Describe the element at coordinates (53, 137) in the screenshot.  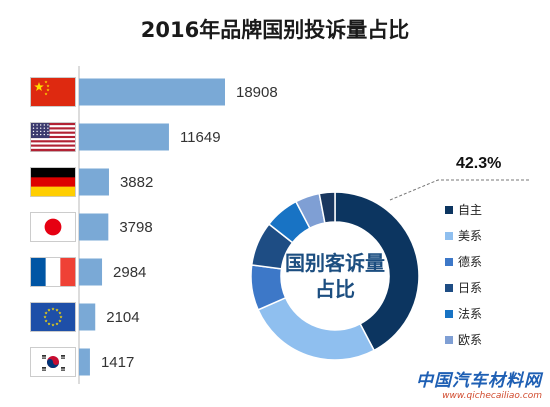
I see `flag-usa-icon` at that location.